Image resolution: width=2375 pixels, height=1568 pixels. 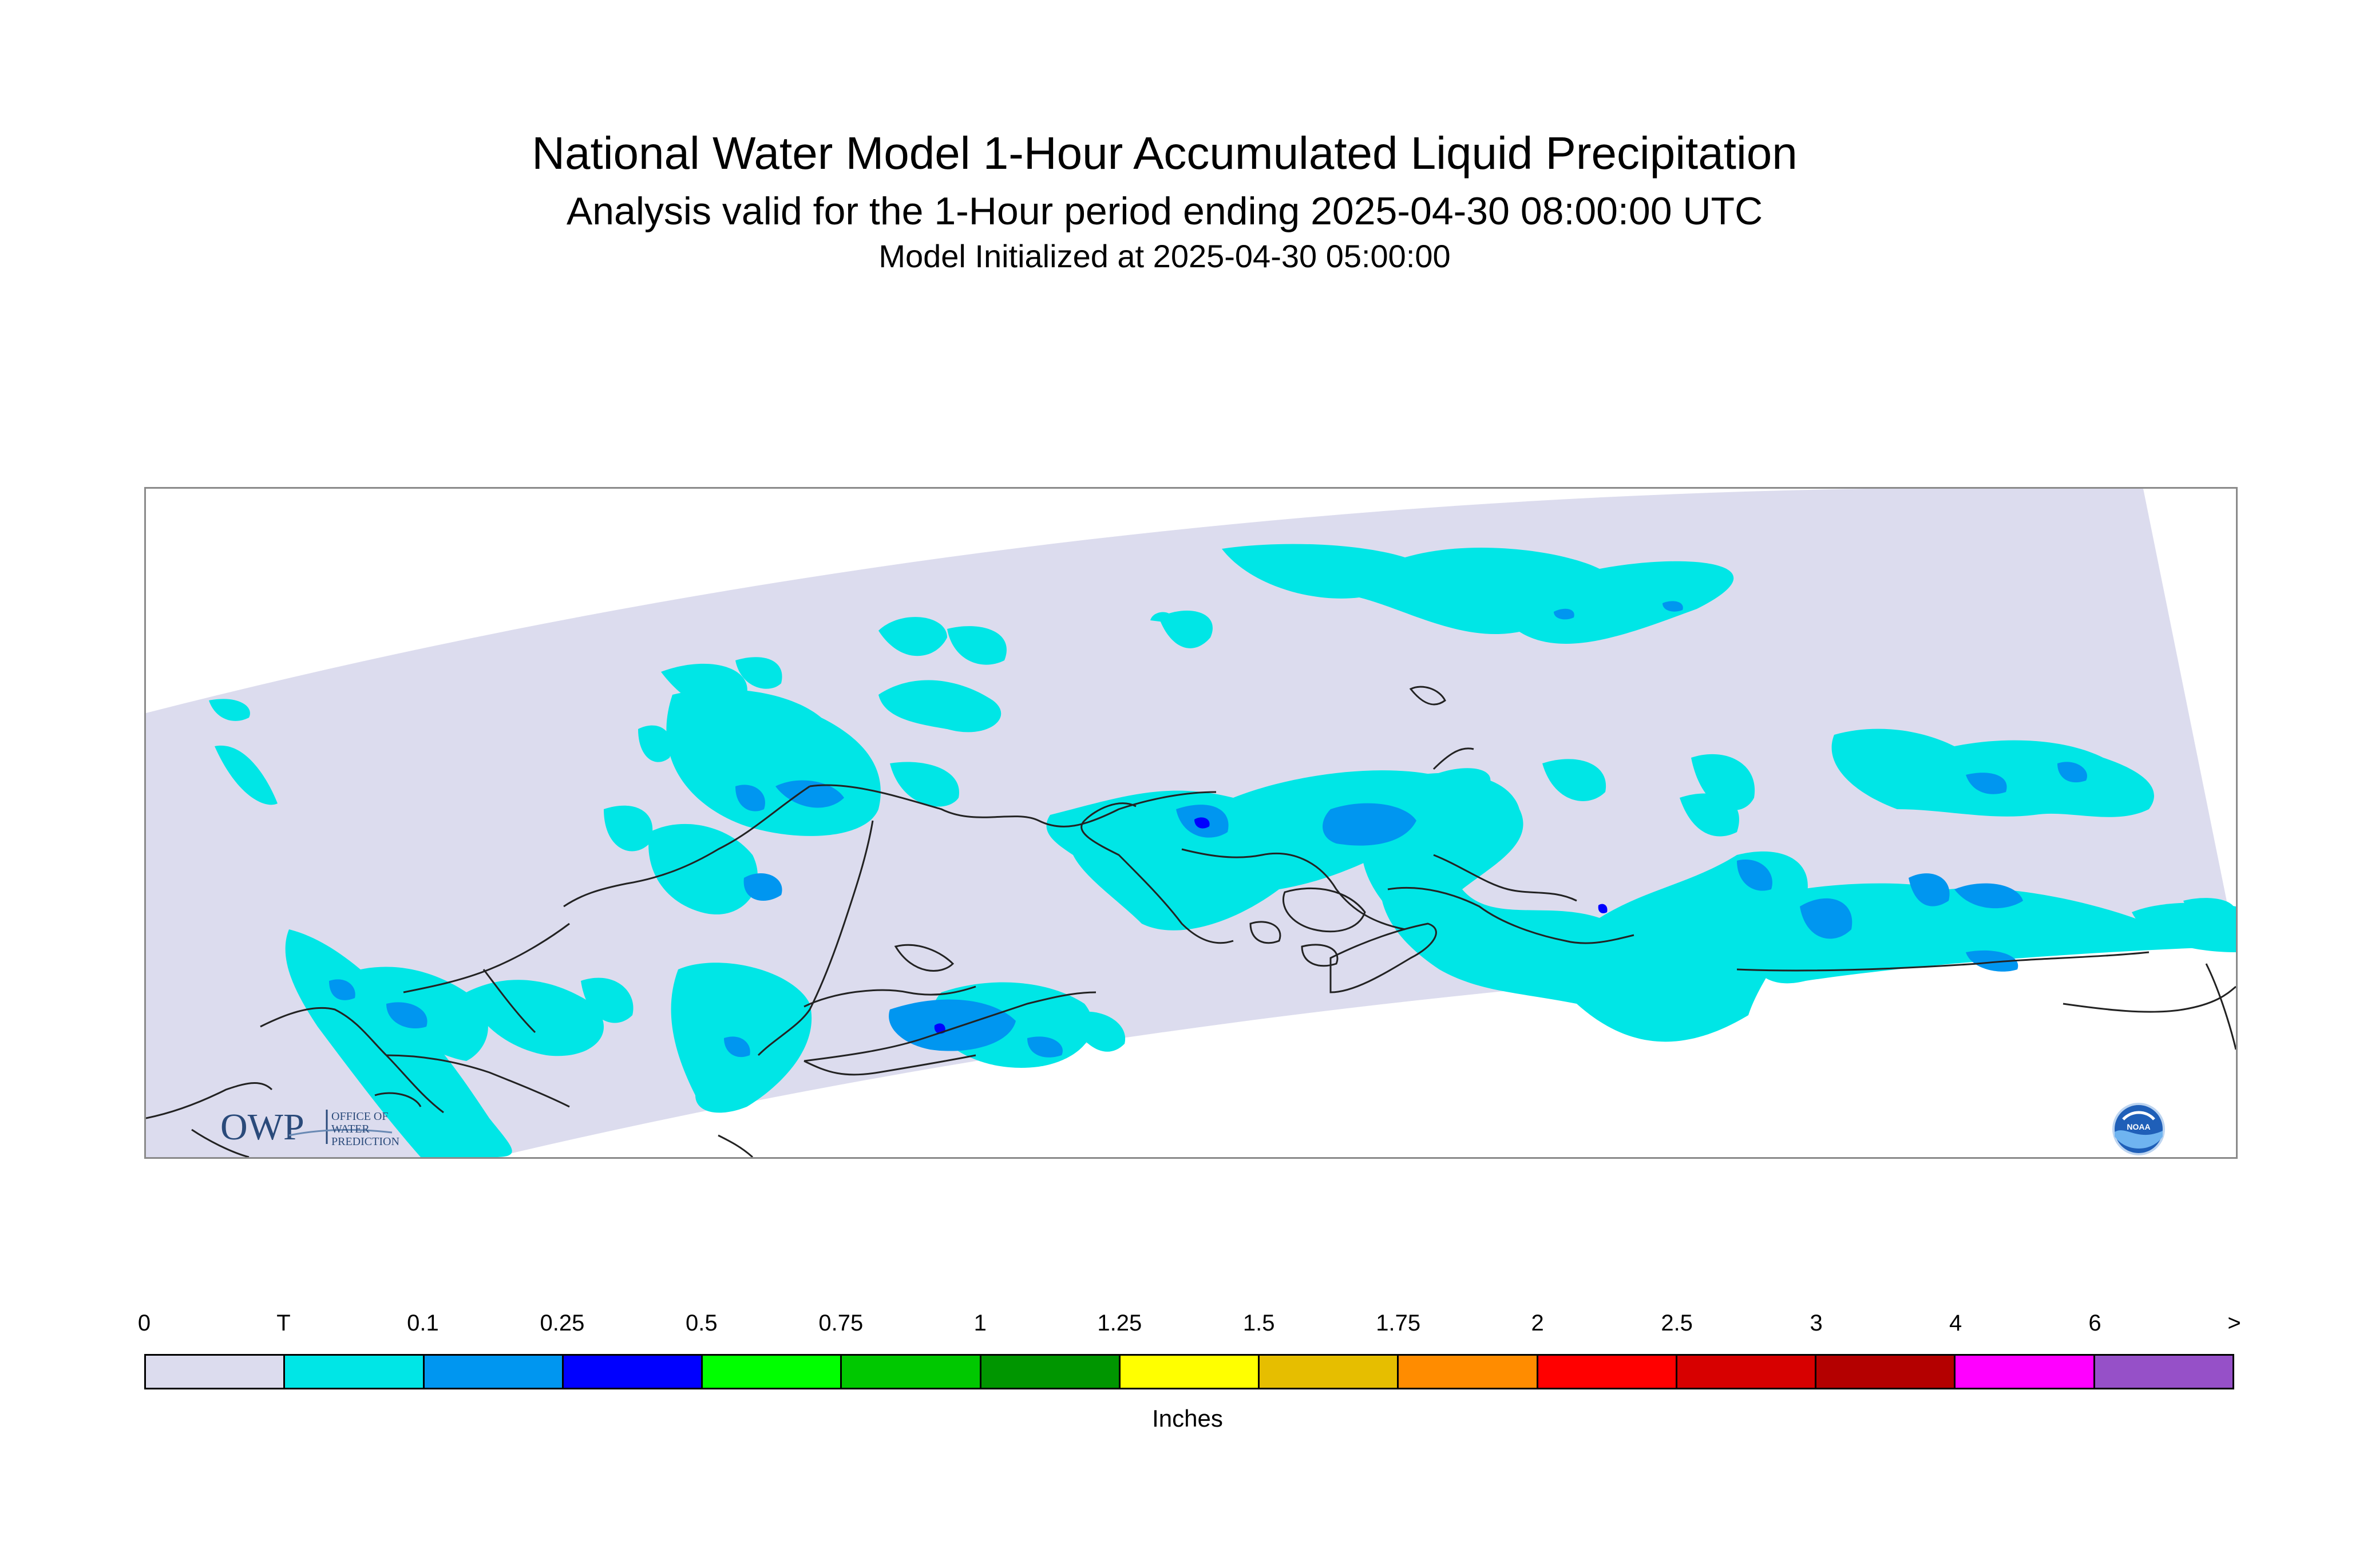 What do you see at coordinates (350, 1129) in the screenshot?
I see `owp-logo-text-2: WATER` at bounding box center [350, 1129].